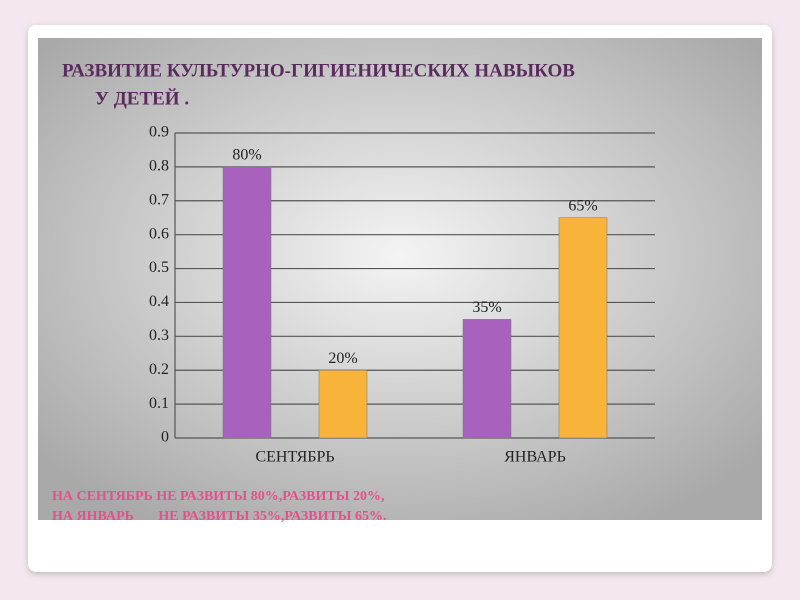 The image size is (800, 600). What do you see at coordinates (159, 132) in the screenshot?
I see `y-tick-label: 0.9` at bounding box center [159, 132].